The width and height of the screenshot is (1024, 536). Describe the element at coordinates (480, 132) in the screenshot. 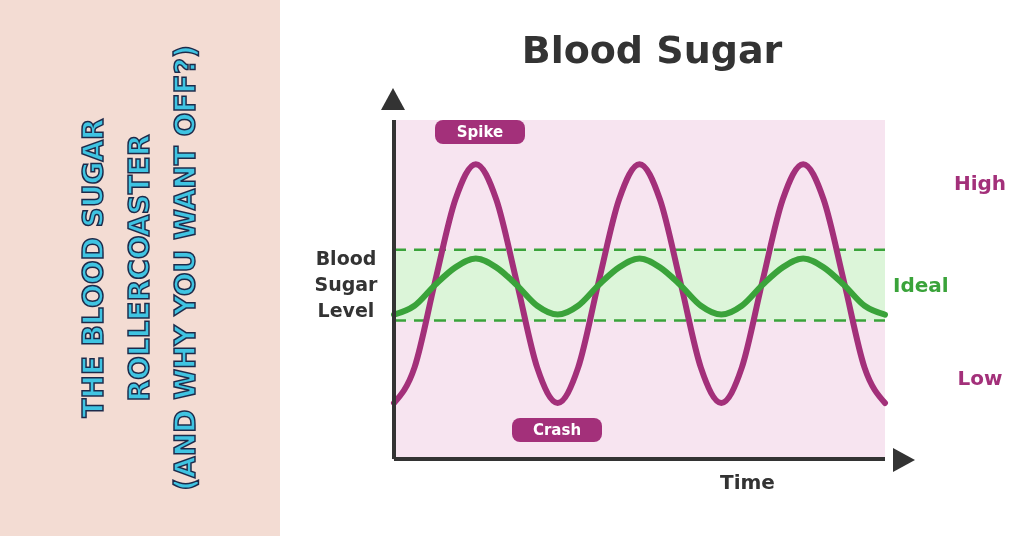

I see `annotation: Spike` at that location.